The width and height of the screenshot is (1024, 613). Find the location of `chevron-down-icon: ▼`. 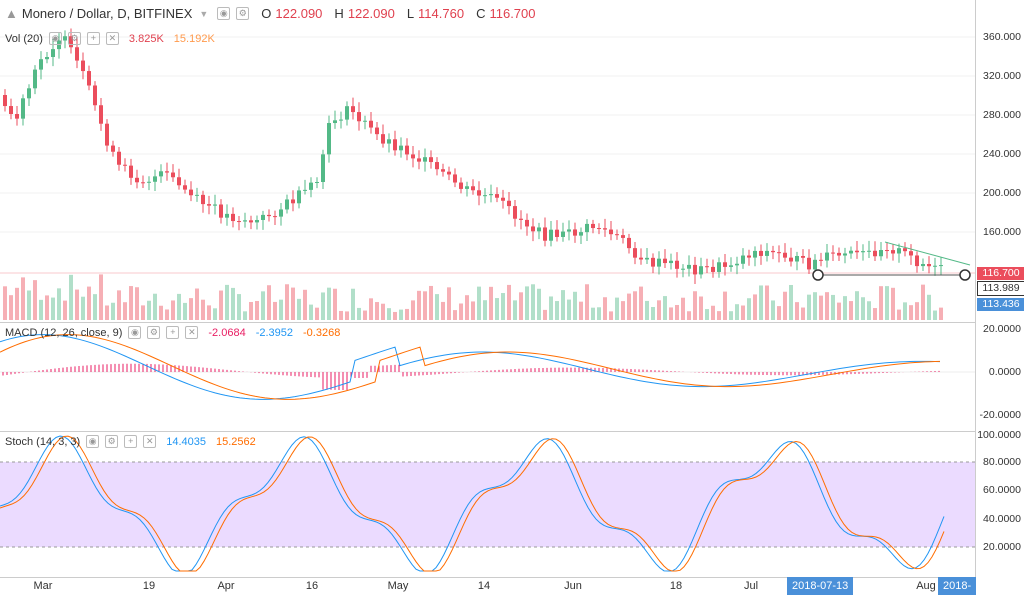

chevron-down-icon: ▼ is located at coordinates (204, 13).